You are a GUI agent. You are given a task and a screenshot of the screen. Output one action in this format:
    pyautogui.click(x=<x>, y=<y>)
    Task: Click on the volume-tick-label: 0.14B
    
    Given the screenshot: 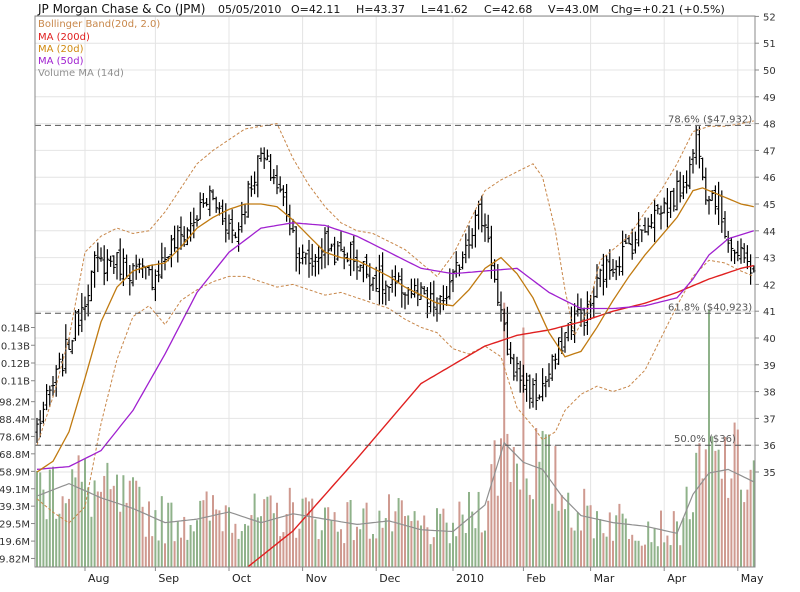 What is the action you would take?
    pyautogui.click(x=15, y=329)
    